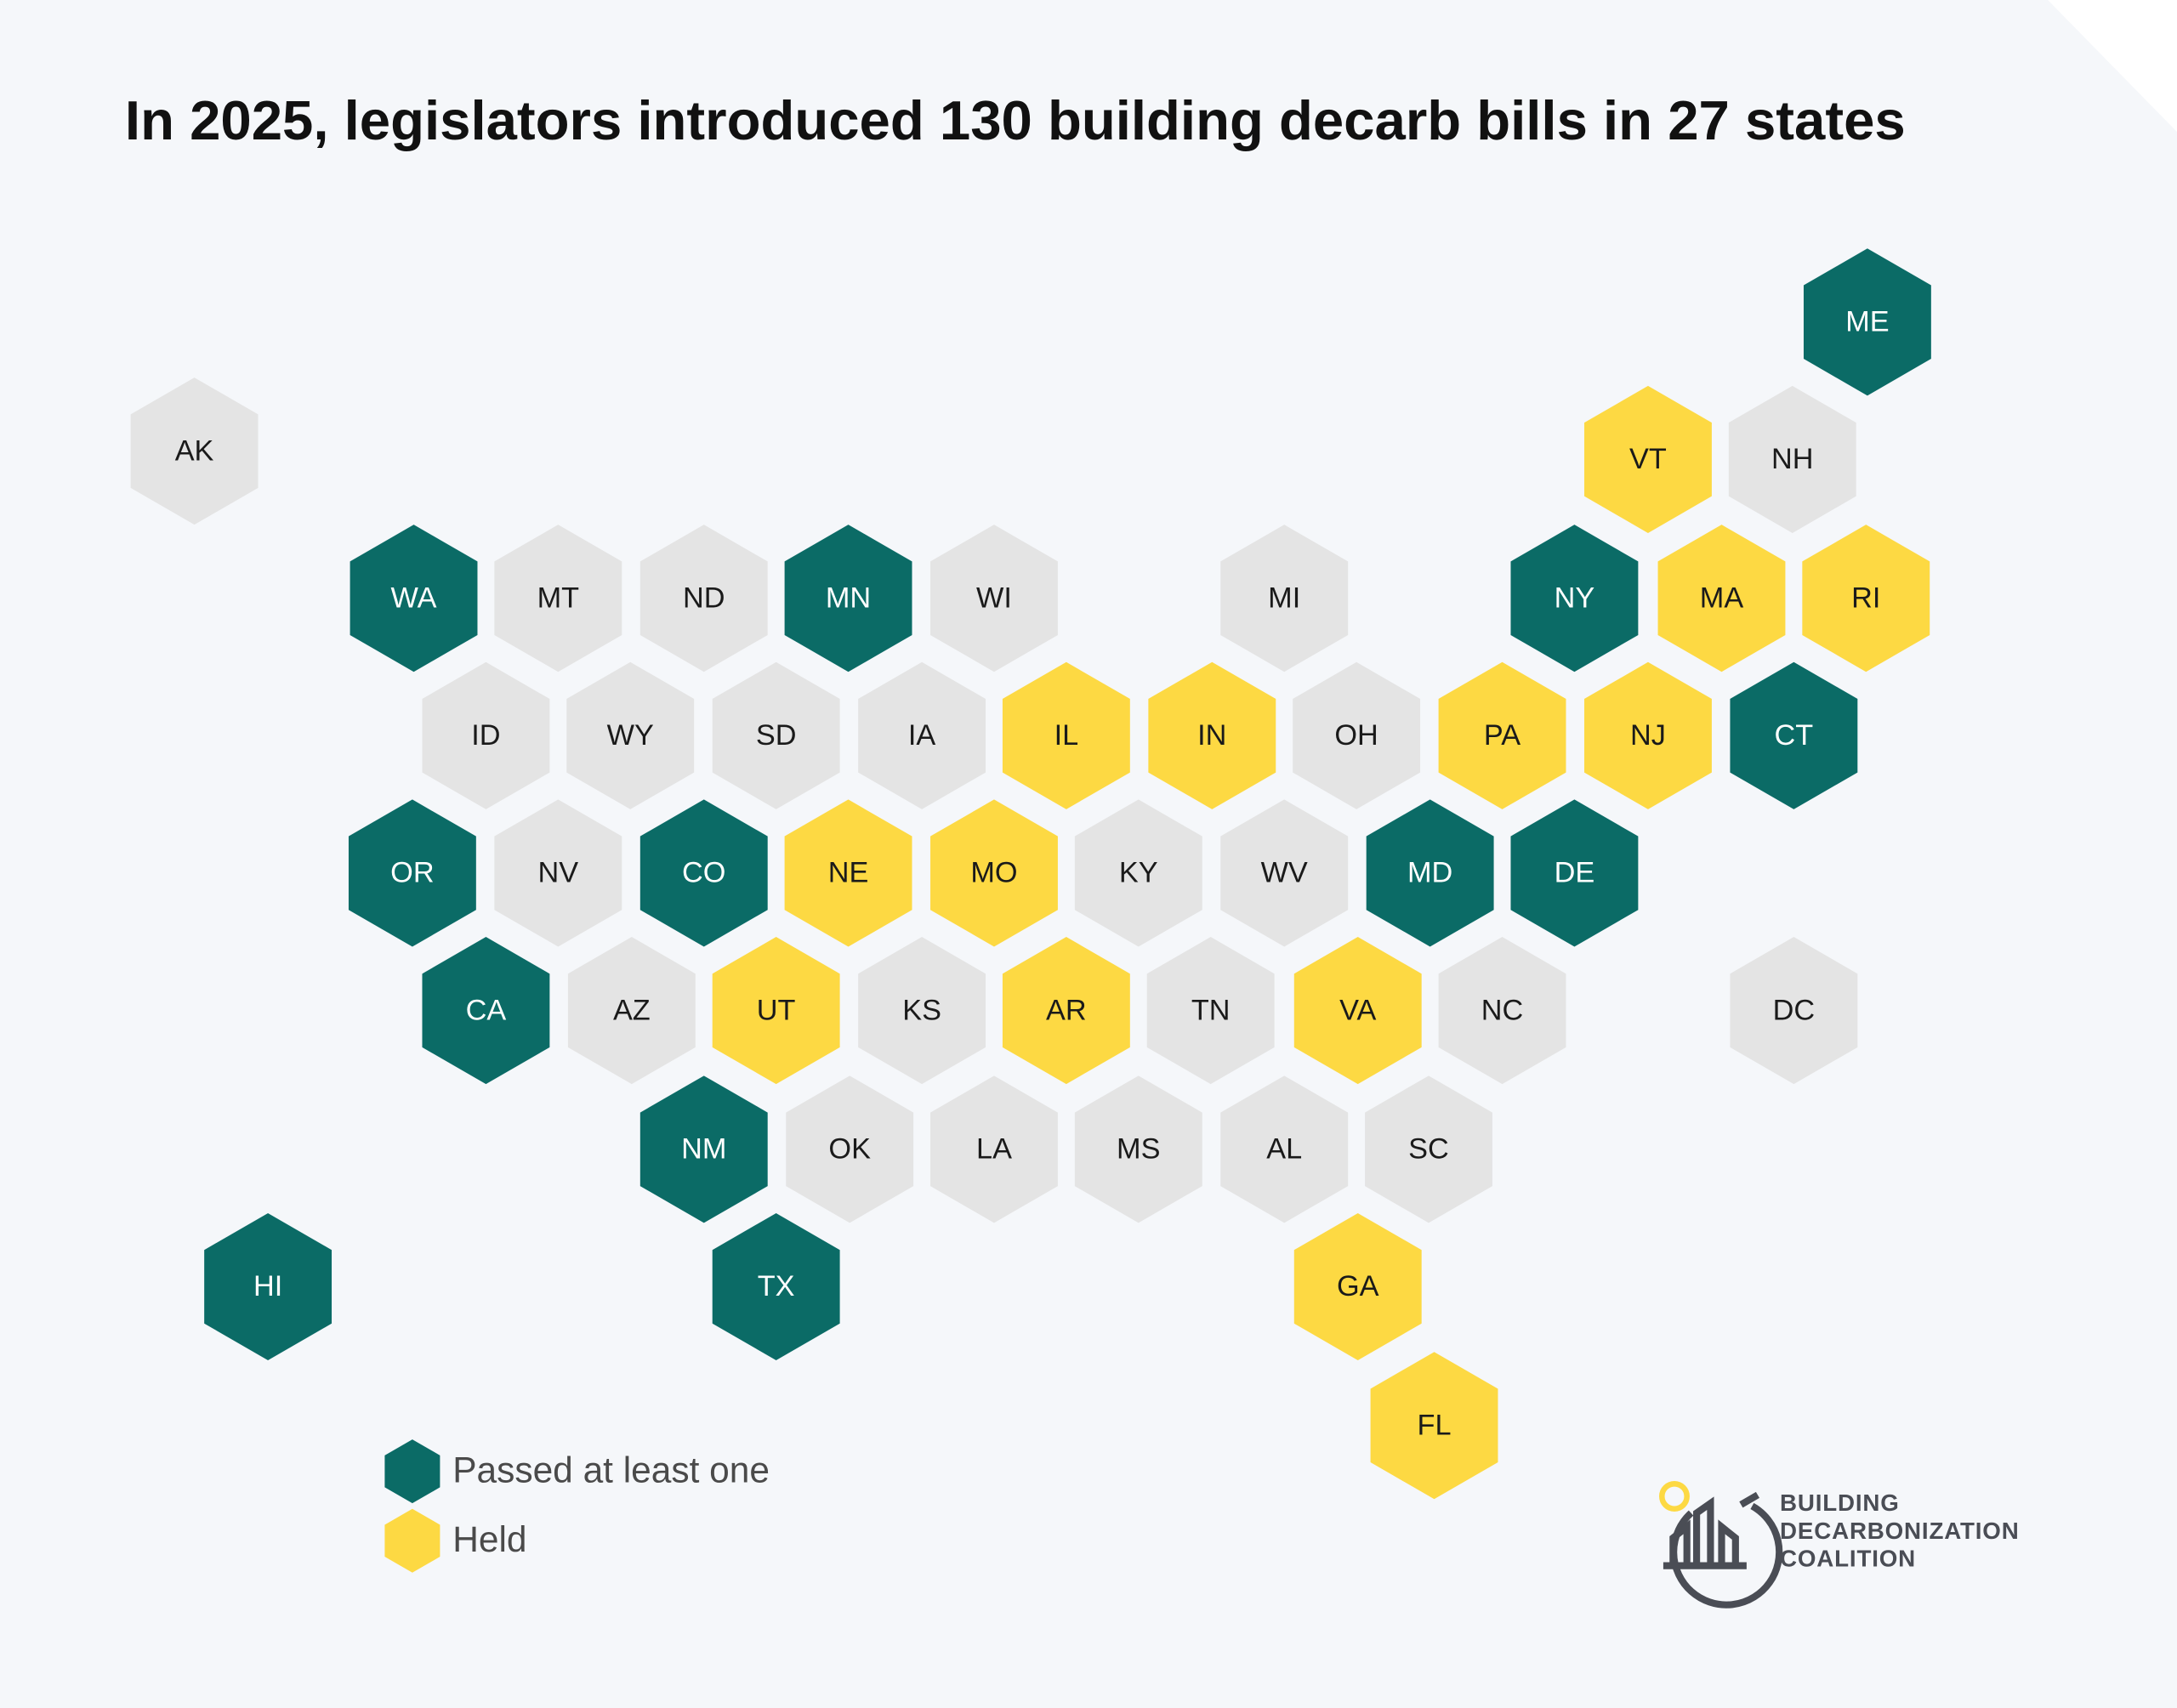 The height and width of the screenshot is (1708, 2177). I want to click on state-label: NC, so click(1502, 1010).